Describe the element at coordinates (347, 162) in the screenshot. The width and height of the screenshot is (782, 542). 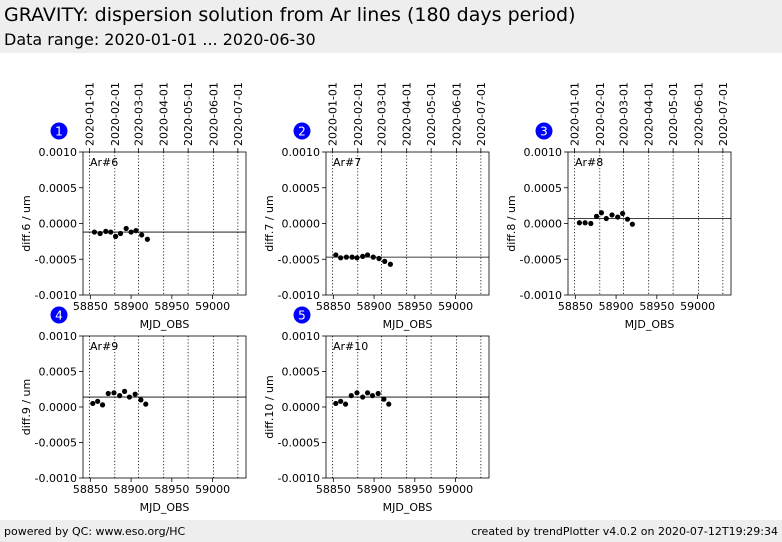
I see `series-label: Ar#7` at that location.